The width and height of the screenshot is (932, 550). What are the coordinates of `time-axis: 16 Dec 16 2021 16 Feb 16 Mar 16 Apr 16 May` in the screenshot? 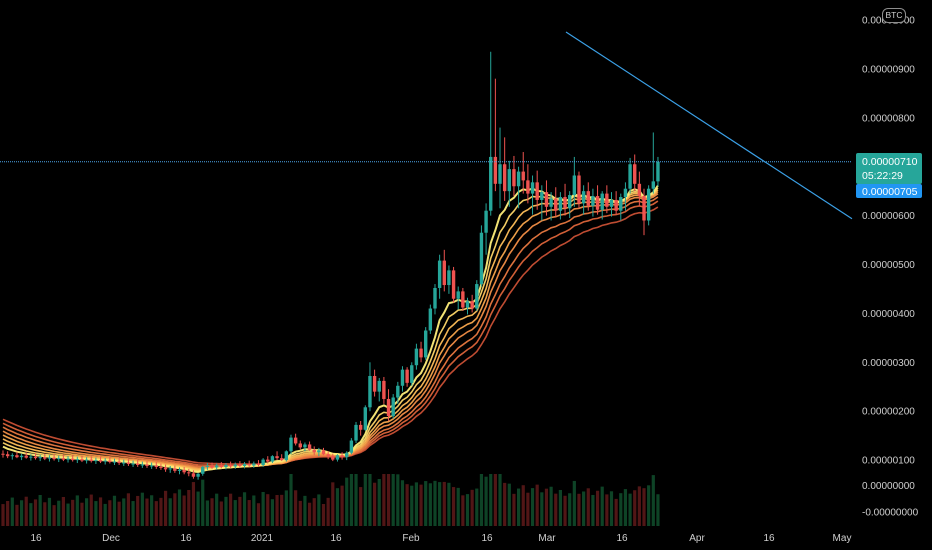 It's located at (440, 538).